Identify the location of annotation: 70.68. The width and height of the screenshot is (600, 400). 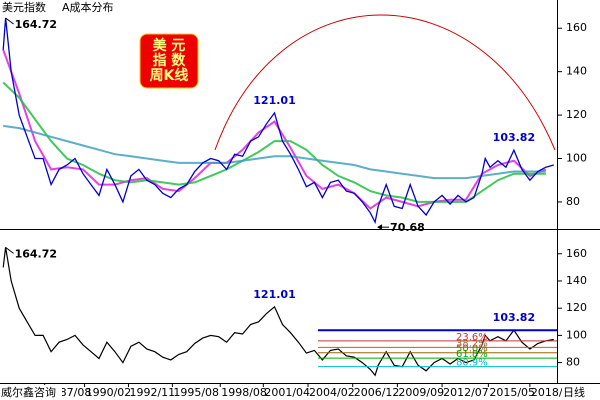
(407, 227).